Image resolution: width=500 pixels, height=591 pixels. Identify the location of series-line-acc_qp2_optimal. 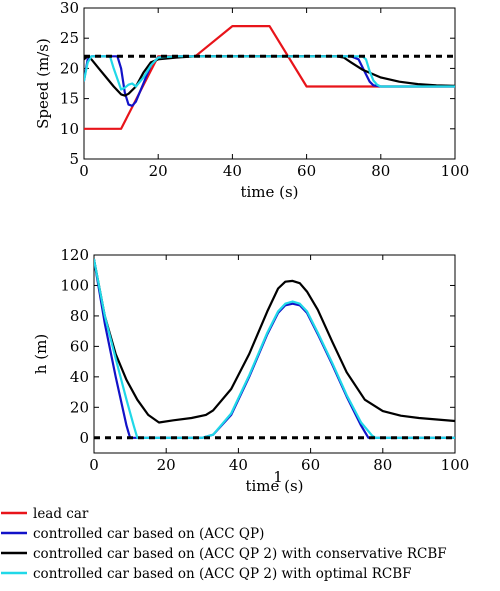
(269, 73).